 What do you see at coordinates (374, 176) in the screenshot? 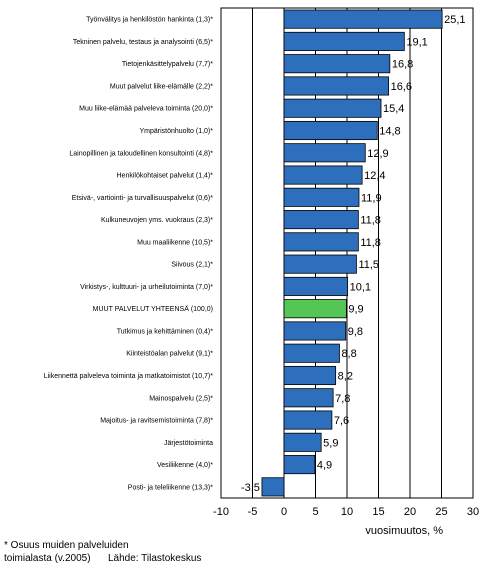
I see `value-label: 12,4` at bounding box center [374, 176].